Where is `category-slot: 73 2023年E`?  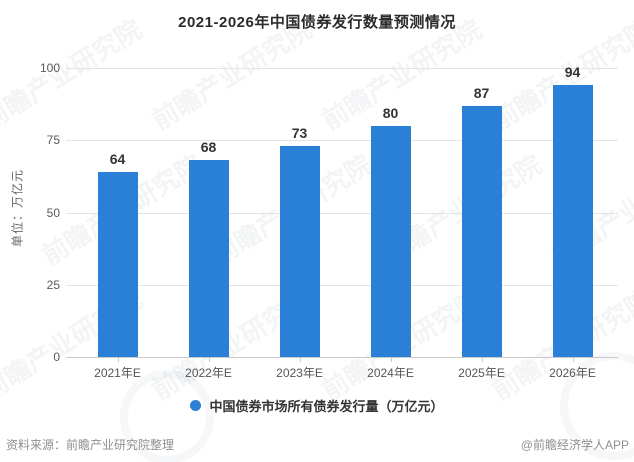
category-slot: 73 2023年E is located at coordinates (299, 224).